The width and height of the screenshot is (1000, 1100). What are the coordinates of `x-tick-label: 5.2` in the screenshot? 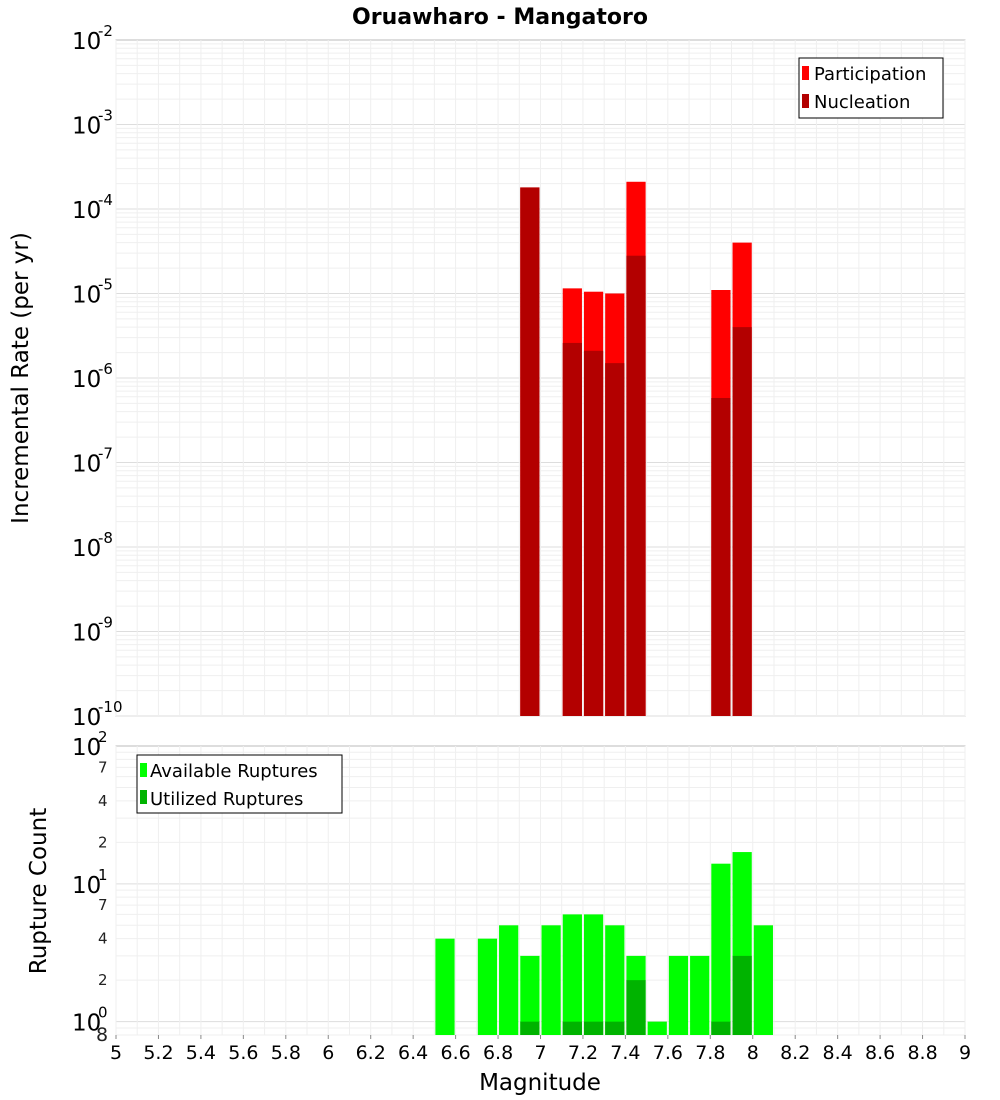 It's located at (158, 1053).